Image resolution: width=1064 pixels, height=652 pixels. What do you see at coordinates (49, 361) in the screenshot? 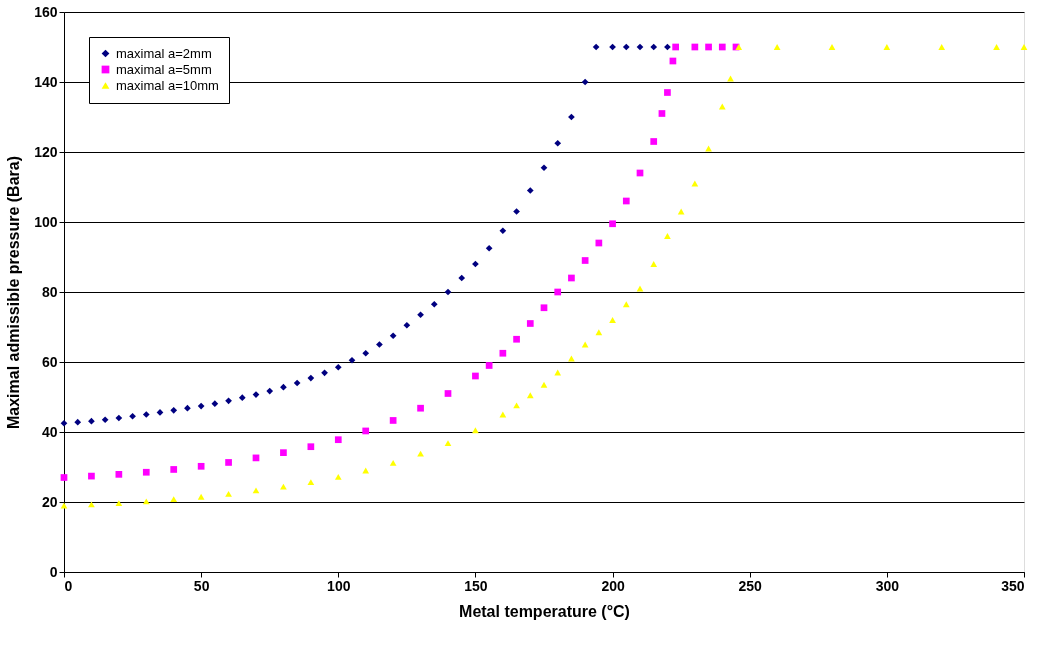
I see `y-tick-label: 60` at bounding box center [49, 361].